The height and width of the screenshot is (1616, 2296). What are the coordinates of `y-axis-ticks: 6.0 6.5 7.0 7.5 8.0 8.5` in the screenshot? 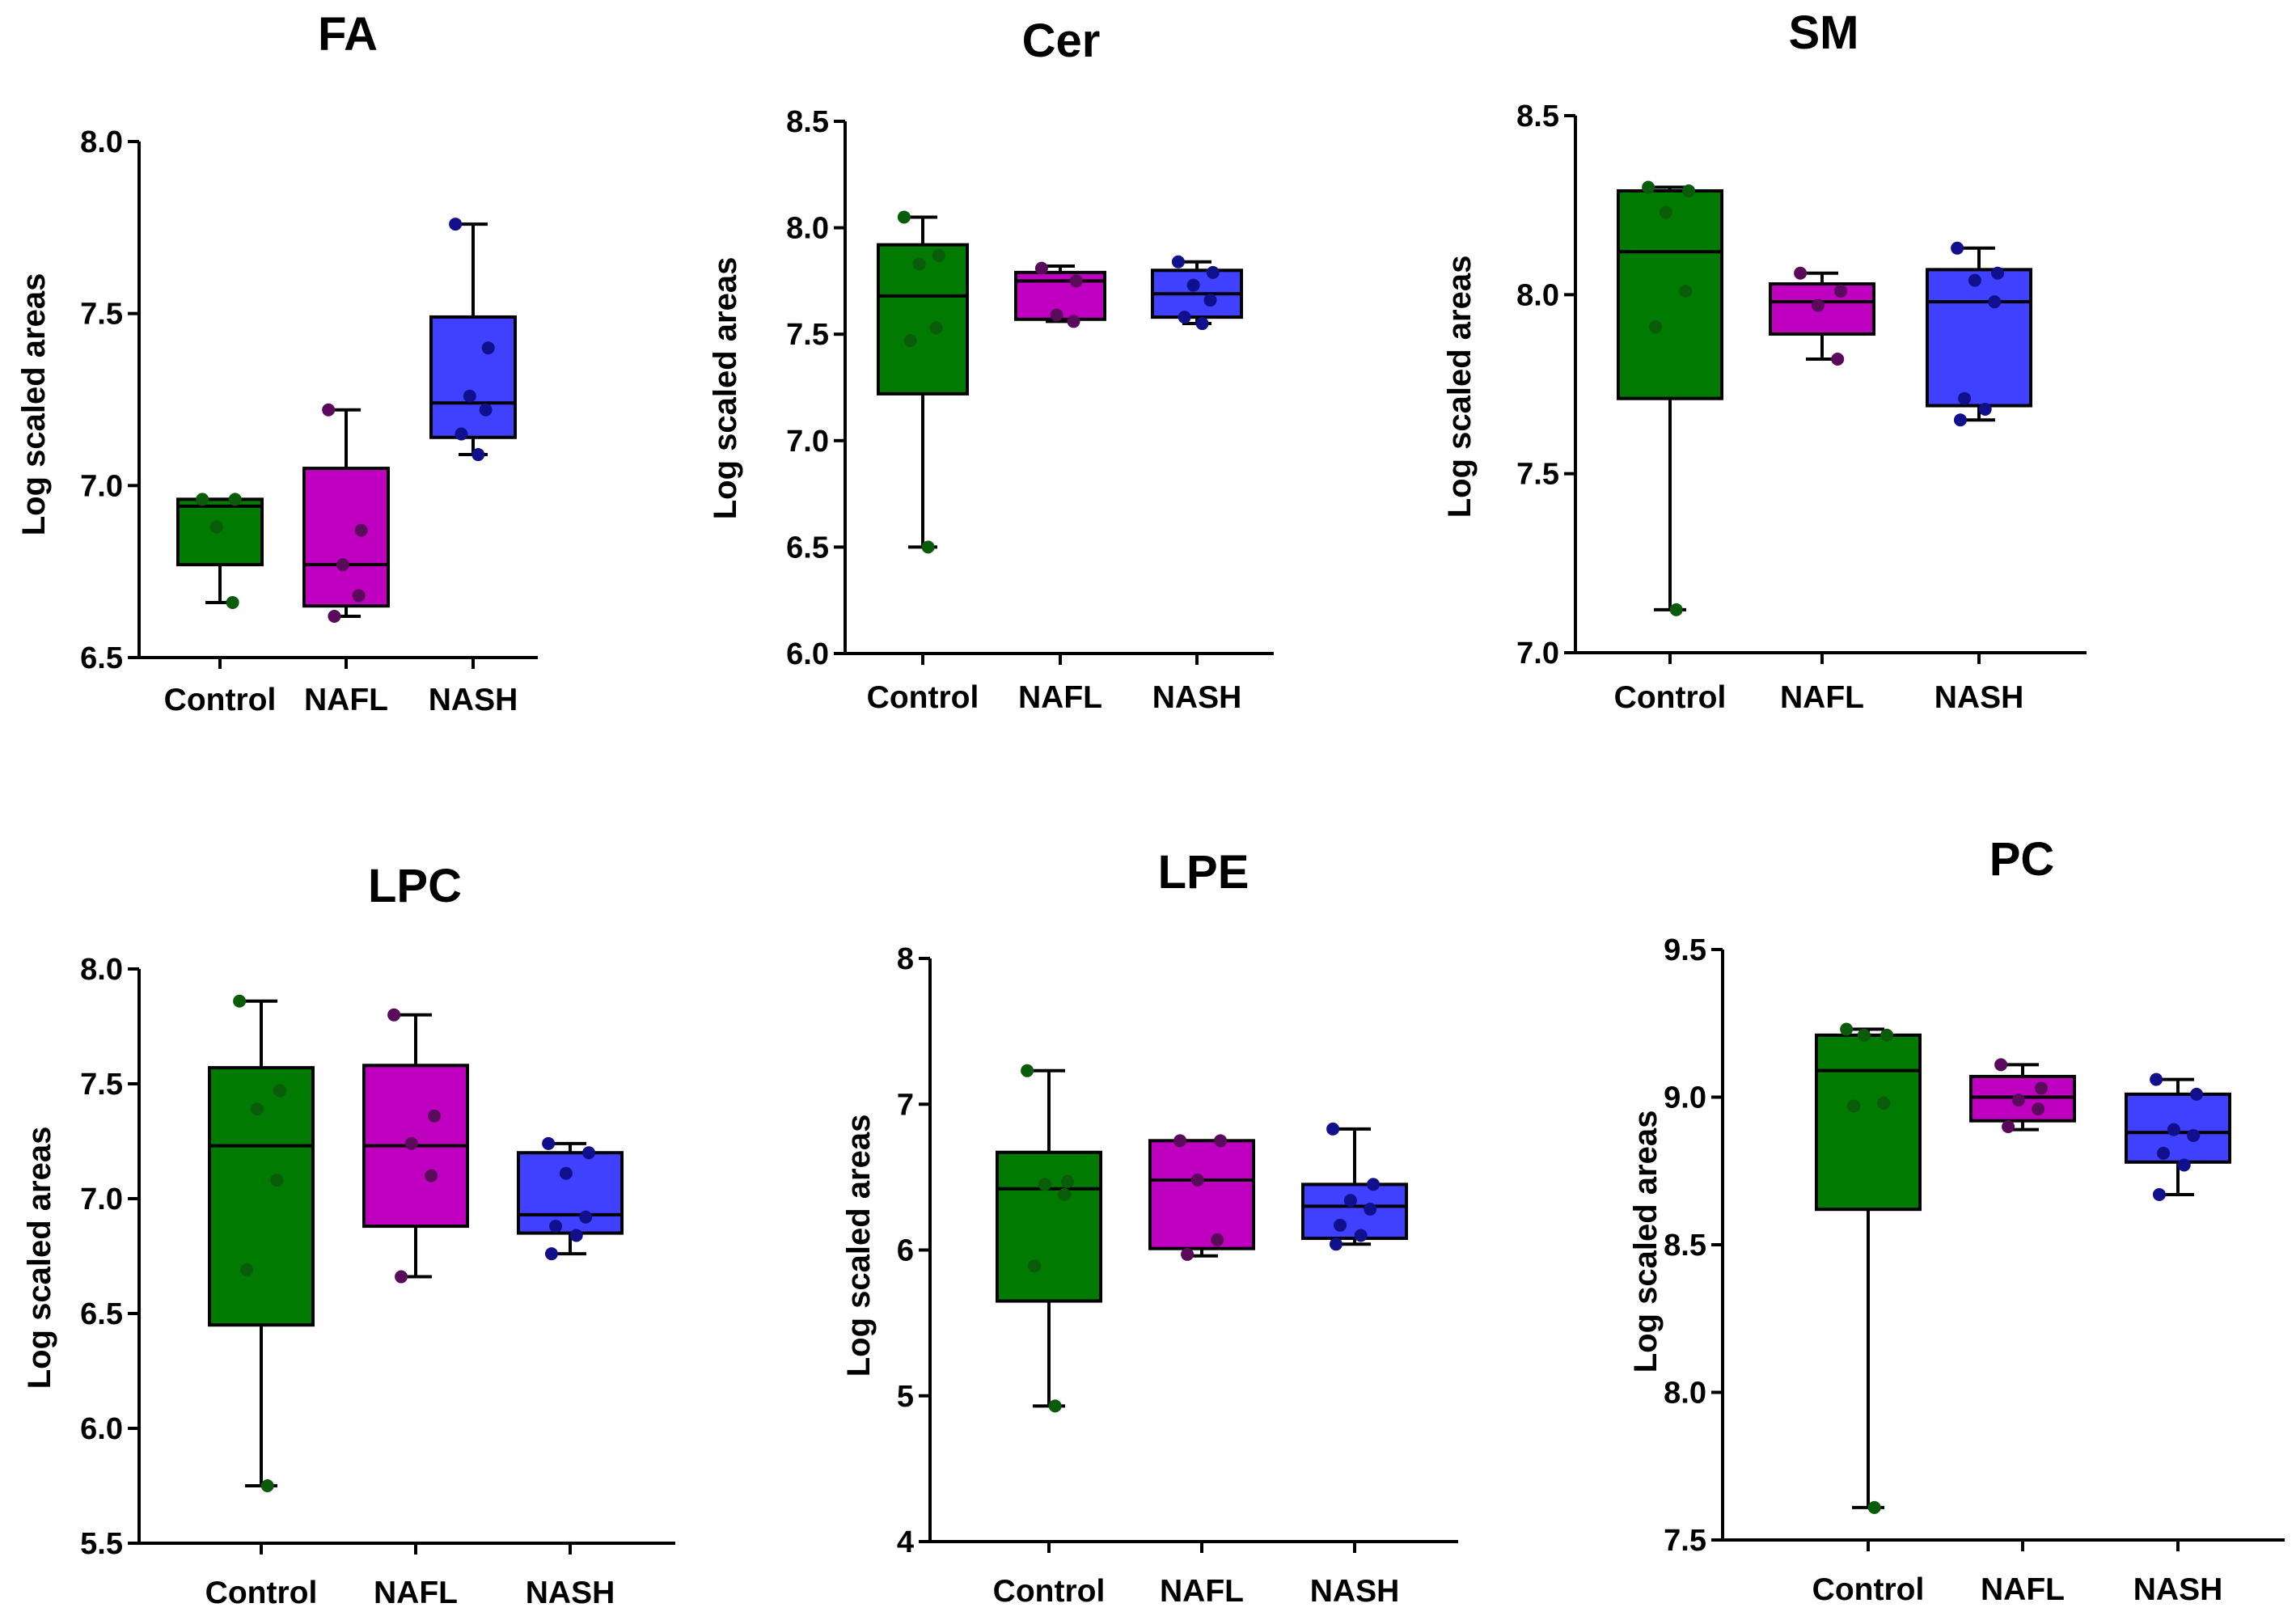 It's located at (815, 388).